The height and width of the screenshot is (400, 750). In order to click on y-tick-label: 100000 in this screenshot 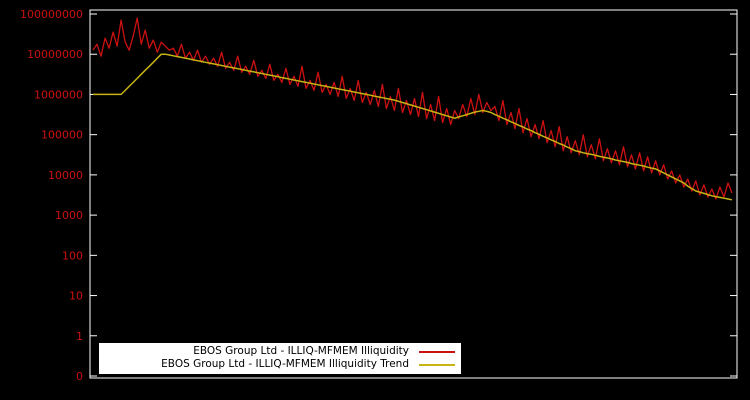, I will do `click(62, 135)`.